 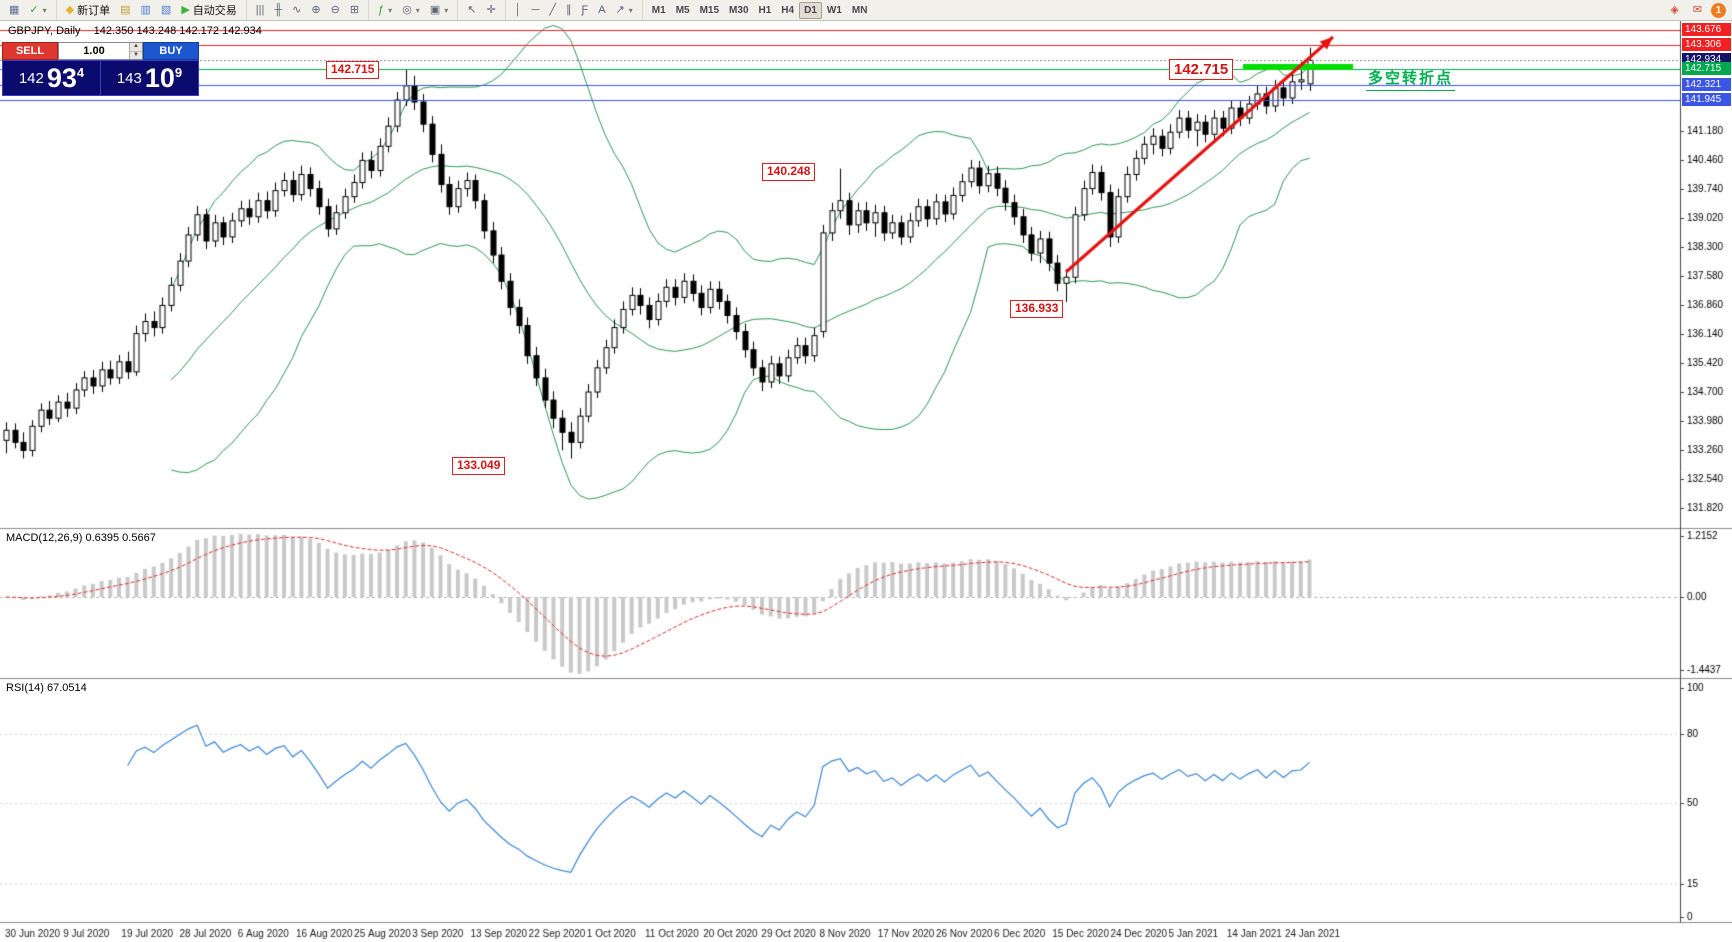 What do you see at coordinates (682, 10) in the screenshot?
I see `timeframe-m5: M5` at bounding box center [682, 10].